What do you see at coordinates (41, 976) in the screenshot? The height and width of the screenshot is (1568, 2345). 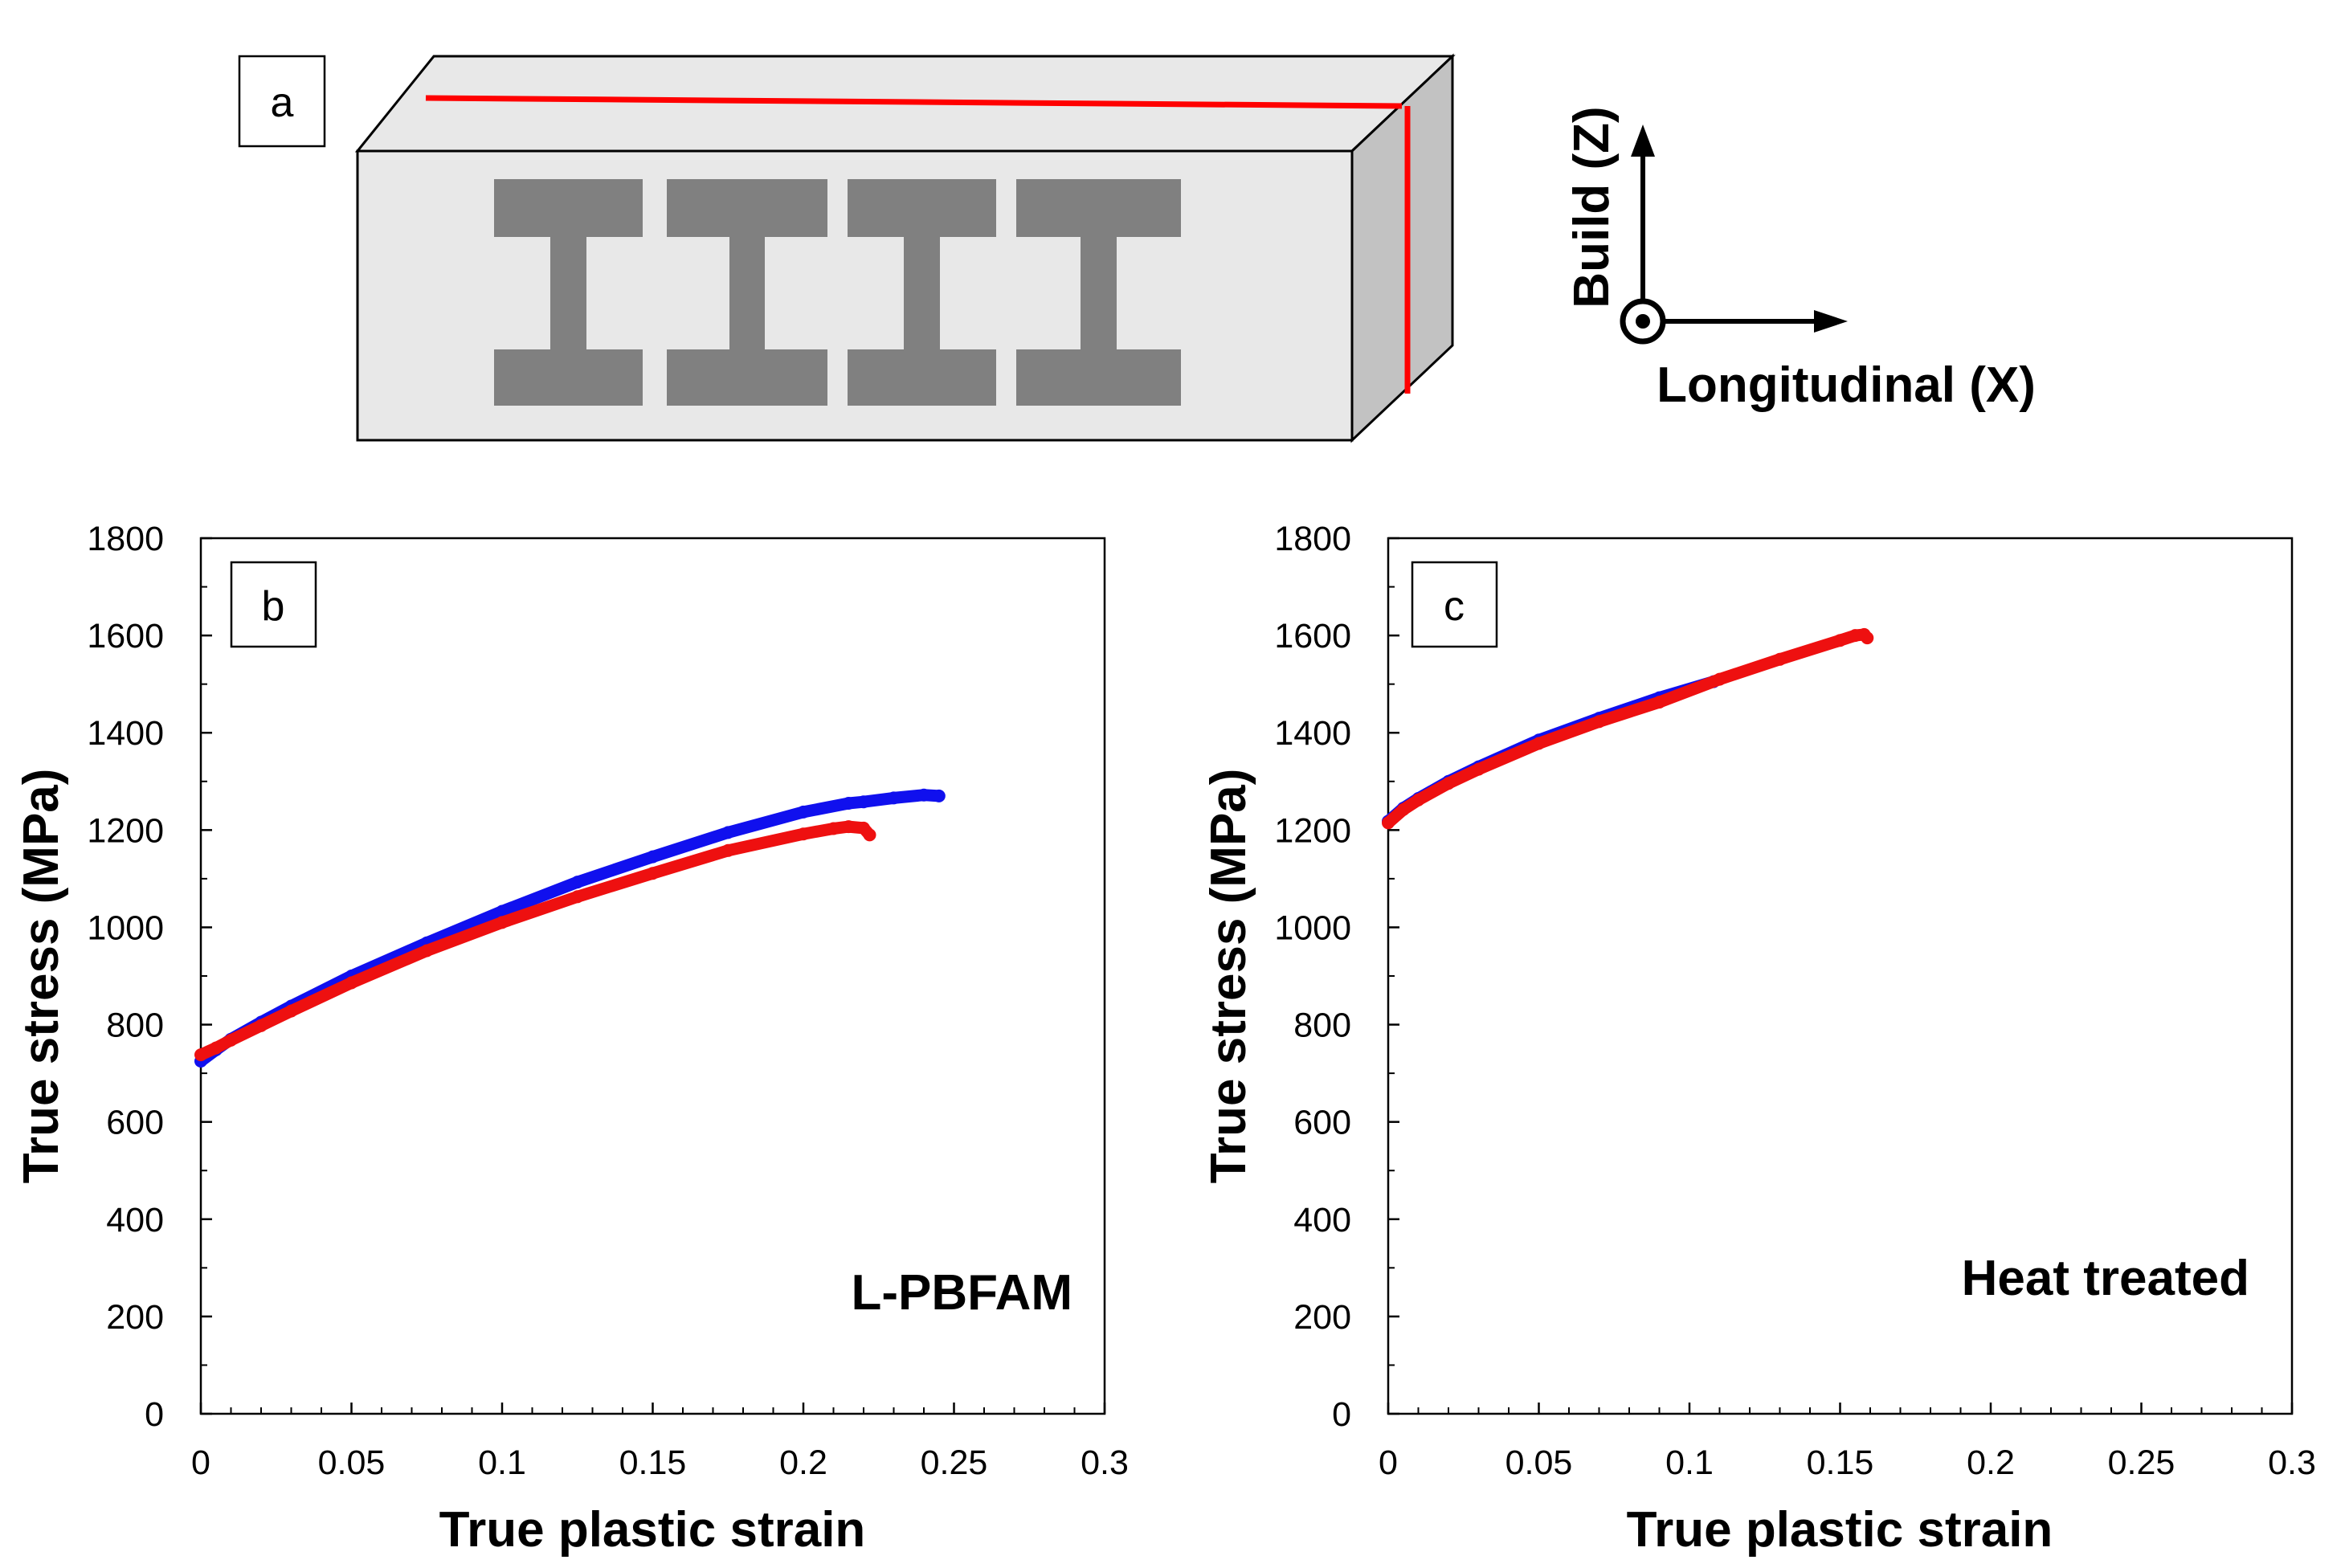 I see `panel-b-y-axis-label: True stress (MPa)` at bounding box center [41, 976].